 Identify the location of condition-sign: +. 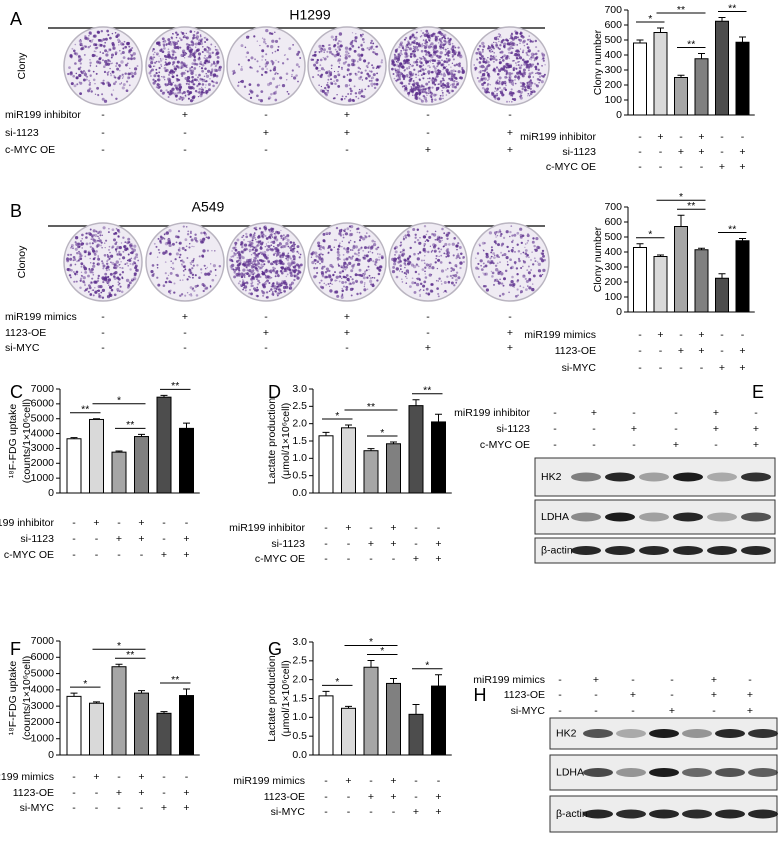
(716, 429).